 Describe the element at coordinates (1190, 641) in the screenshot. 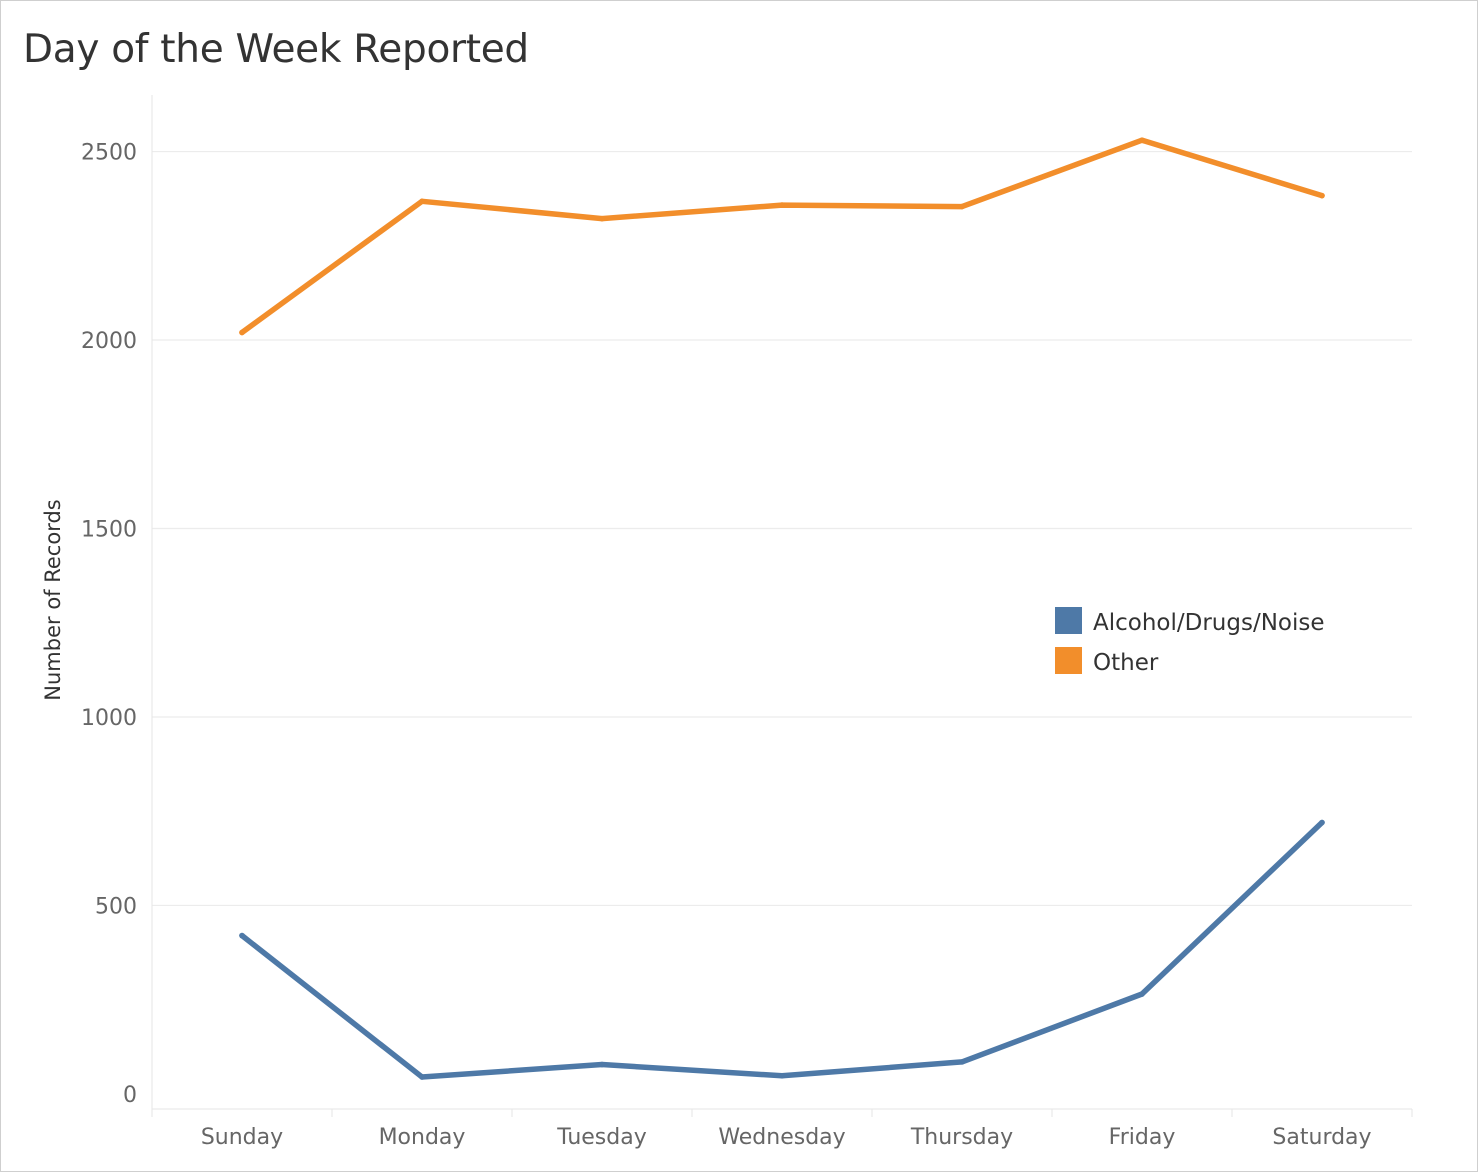

I see `legend: Alcohol/Drugs/Noise Other` at that location.